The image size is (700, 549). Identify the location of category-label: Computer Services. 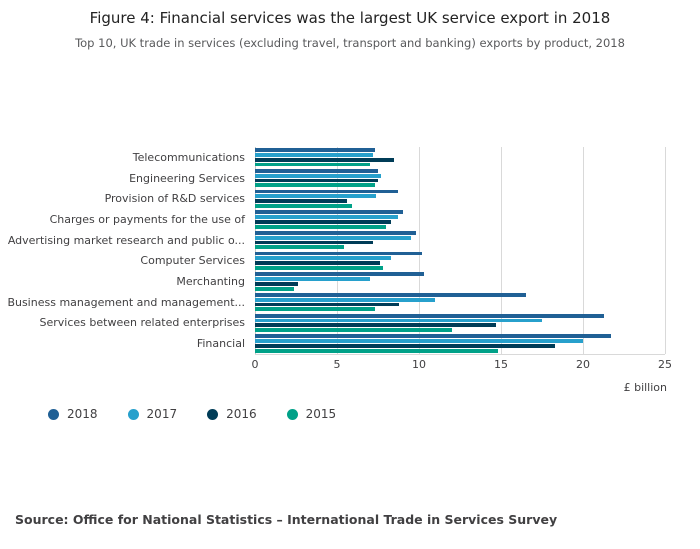
(192, 261).